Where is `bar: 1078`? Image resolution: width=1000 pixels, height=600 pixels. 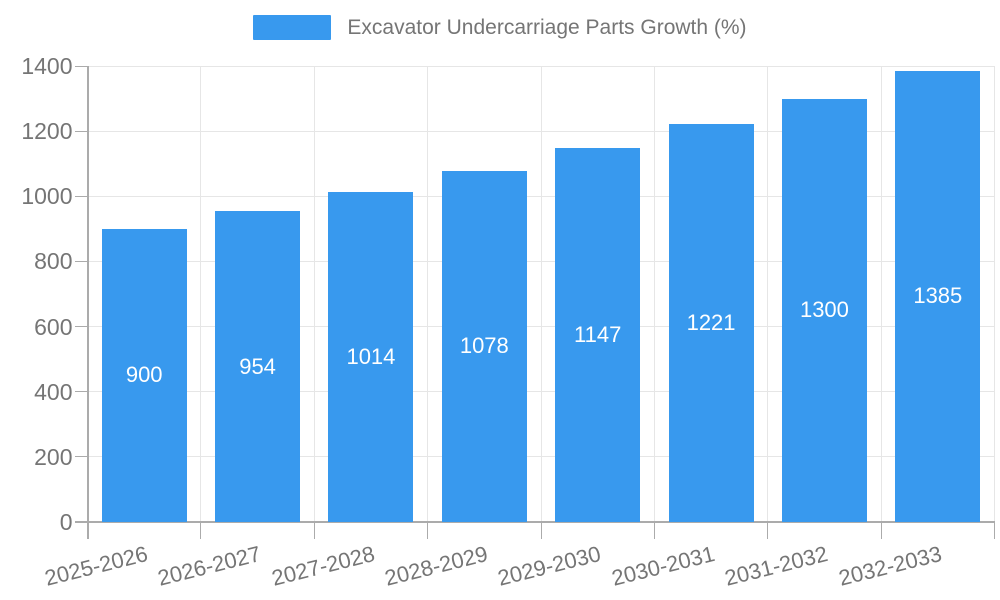
bar: 1078 is located at coordinates (484, 346).